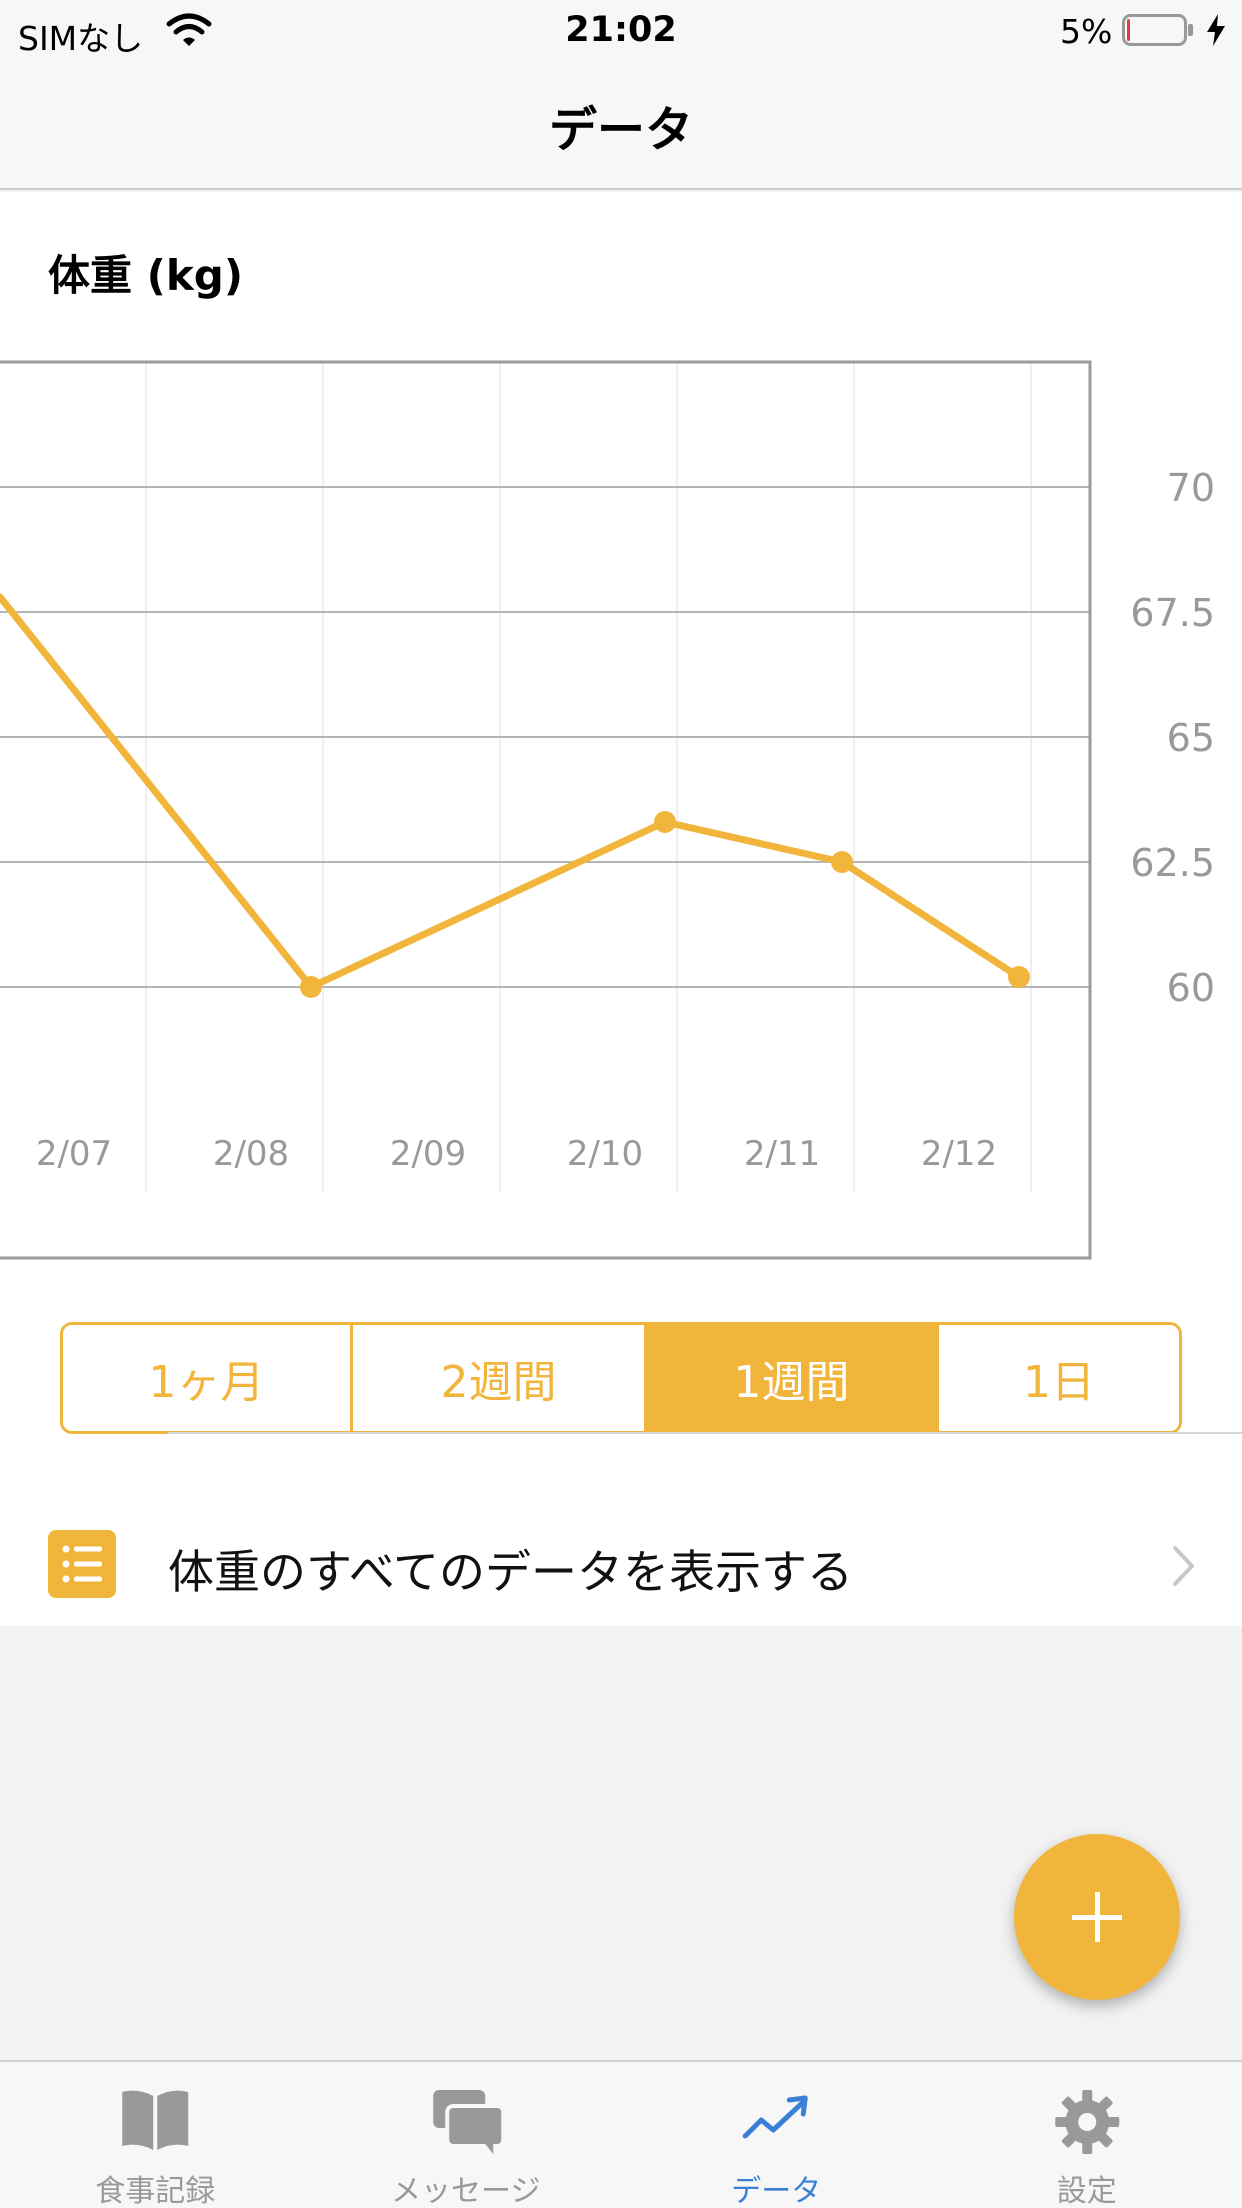 The width and height of the screenshot is (1242, 2208). I want to click on book-icon, so click(155, 2120).